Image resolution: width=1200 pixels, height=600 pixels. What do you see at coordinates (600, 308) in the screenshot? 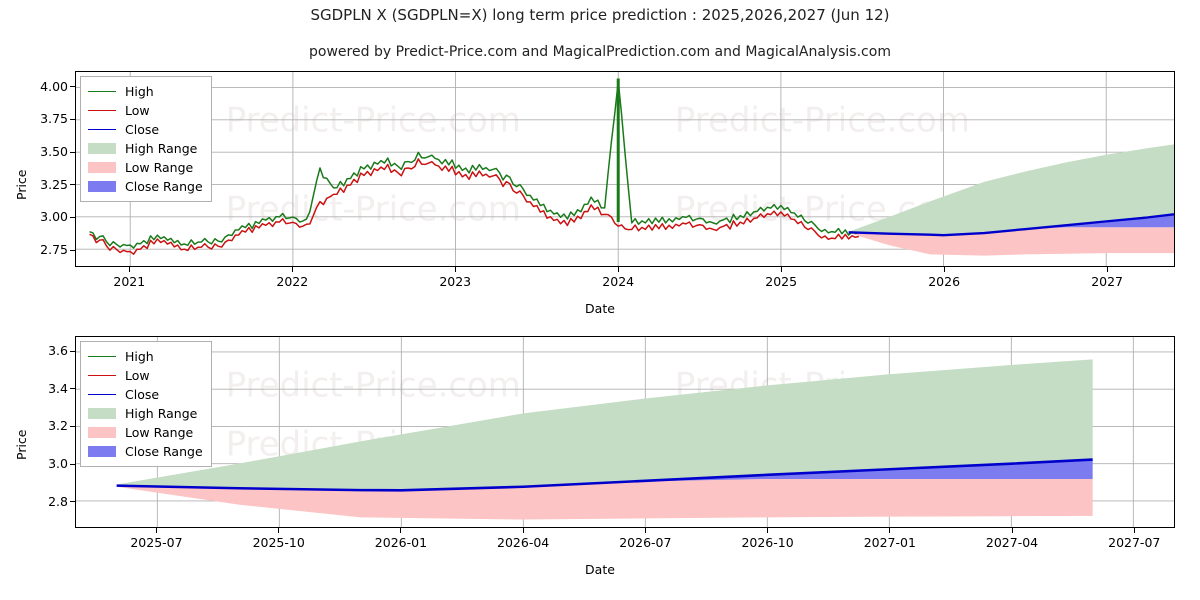
I see `overview-x-axis-label: Date` at bounding box center [600, 308].